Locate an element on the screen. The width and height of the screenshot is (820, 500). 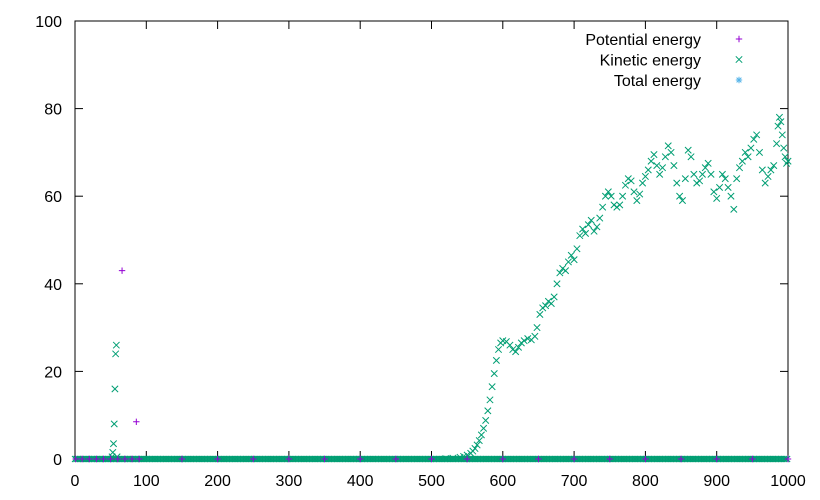
x-tick-label: 900 is located at coordinates (716, 481).